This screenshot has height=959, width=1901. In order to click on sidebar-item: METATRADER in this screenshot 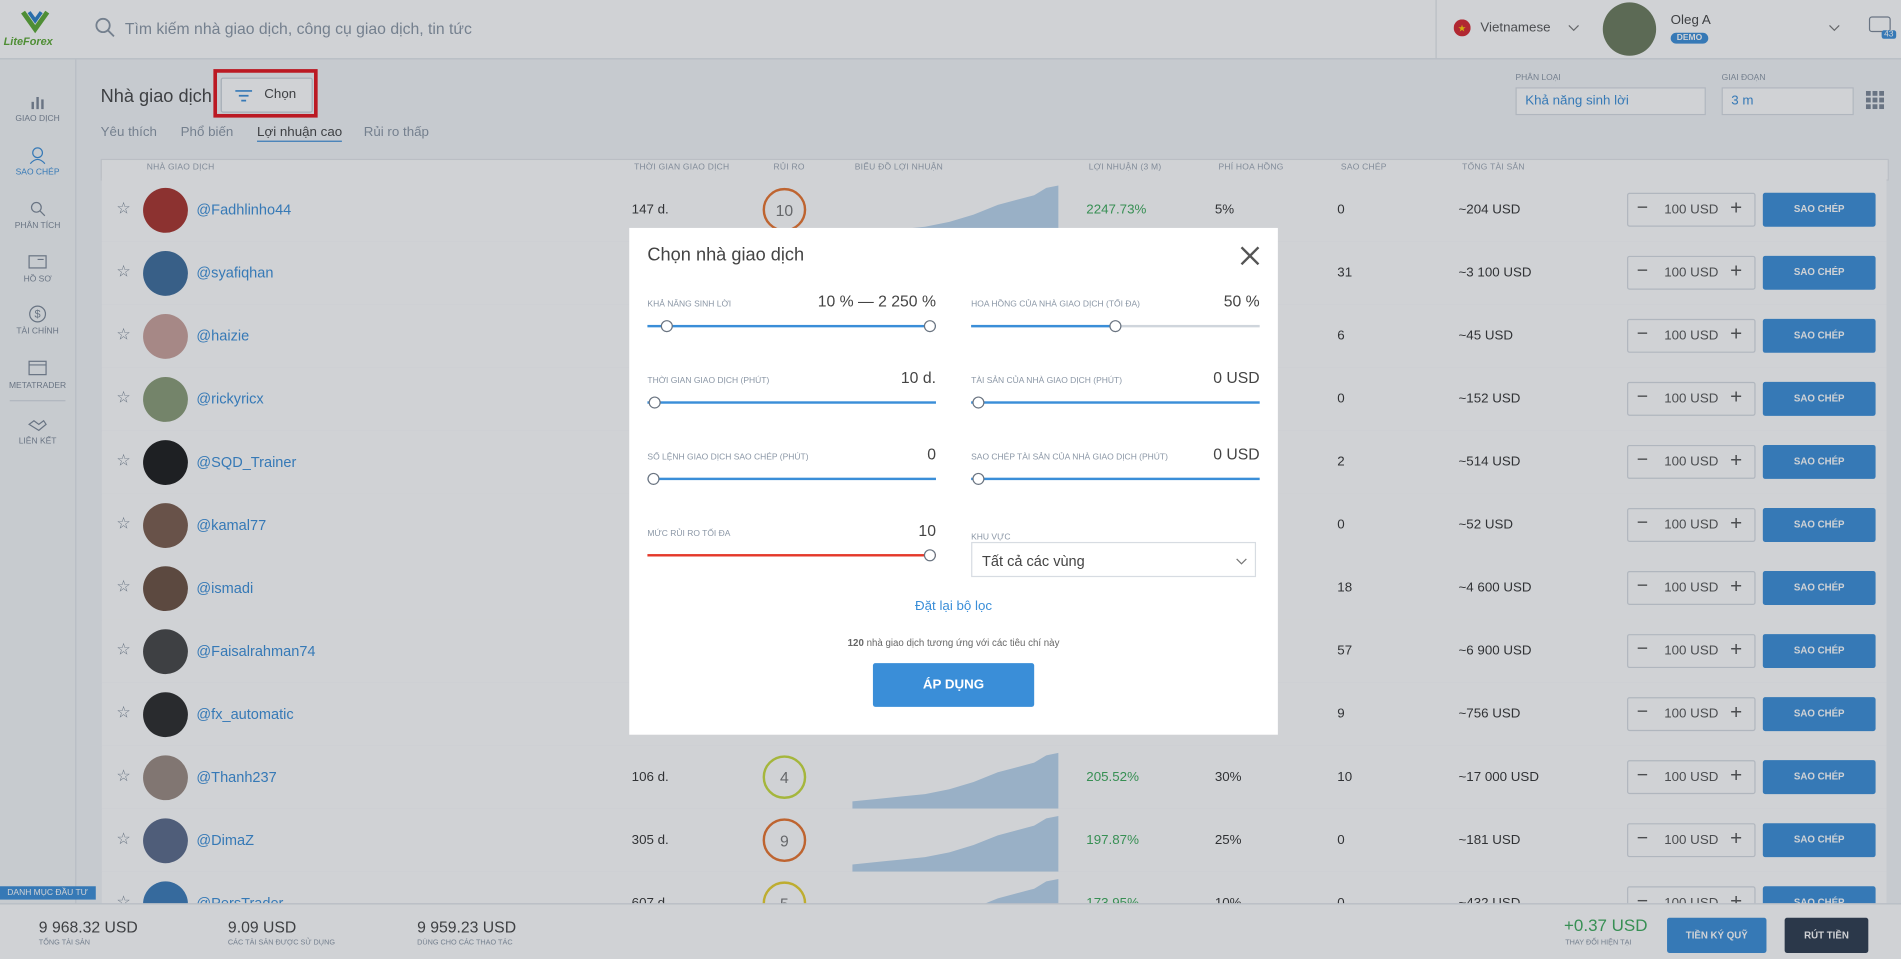, I will do `click(37, 374)`.